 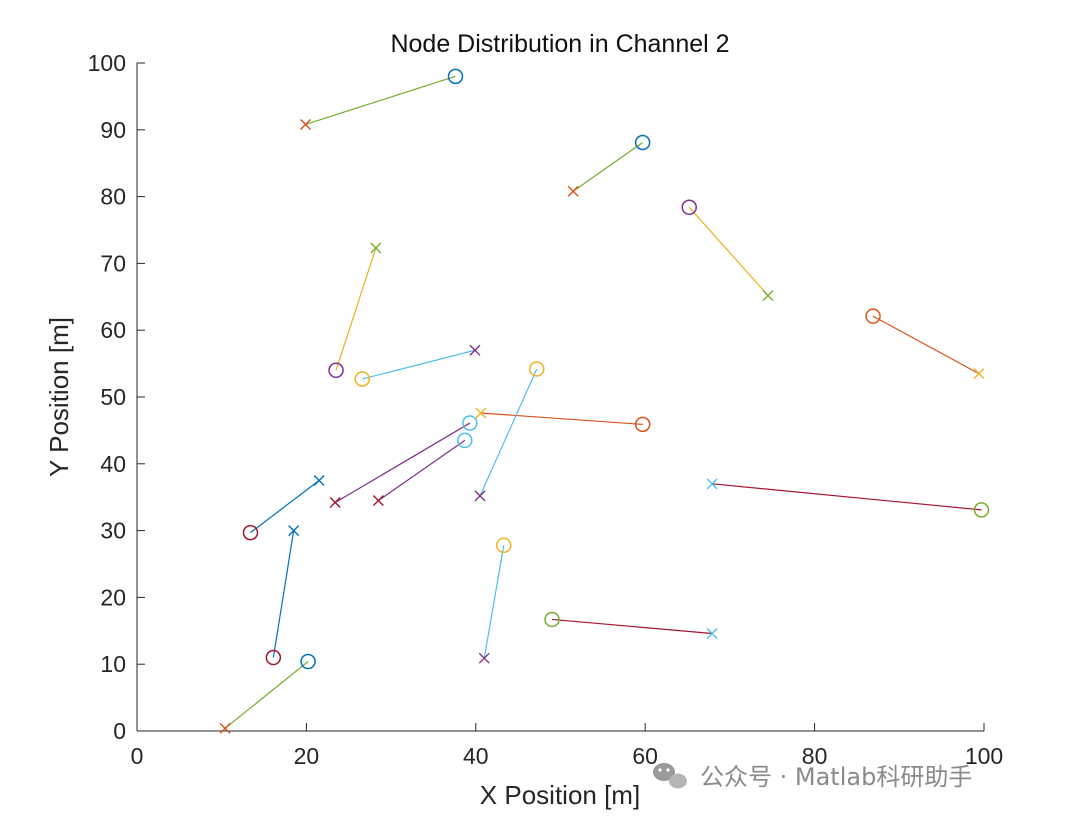 I want to click on wechat-icon, so click(x=670, y=776).